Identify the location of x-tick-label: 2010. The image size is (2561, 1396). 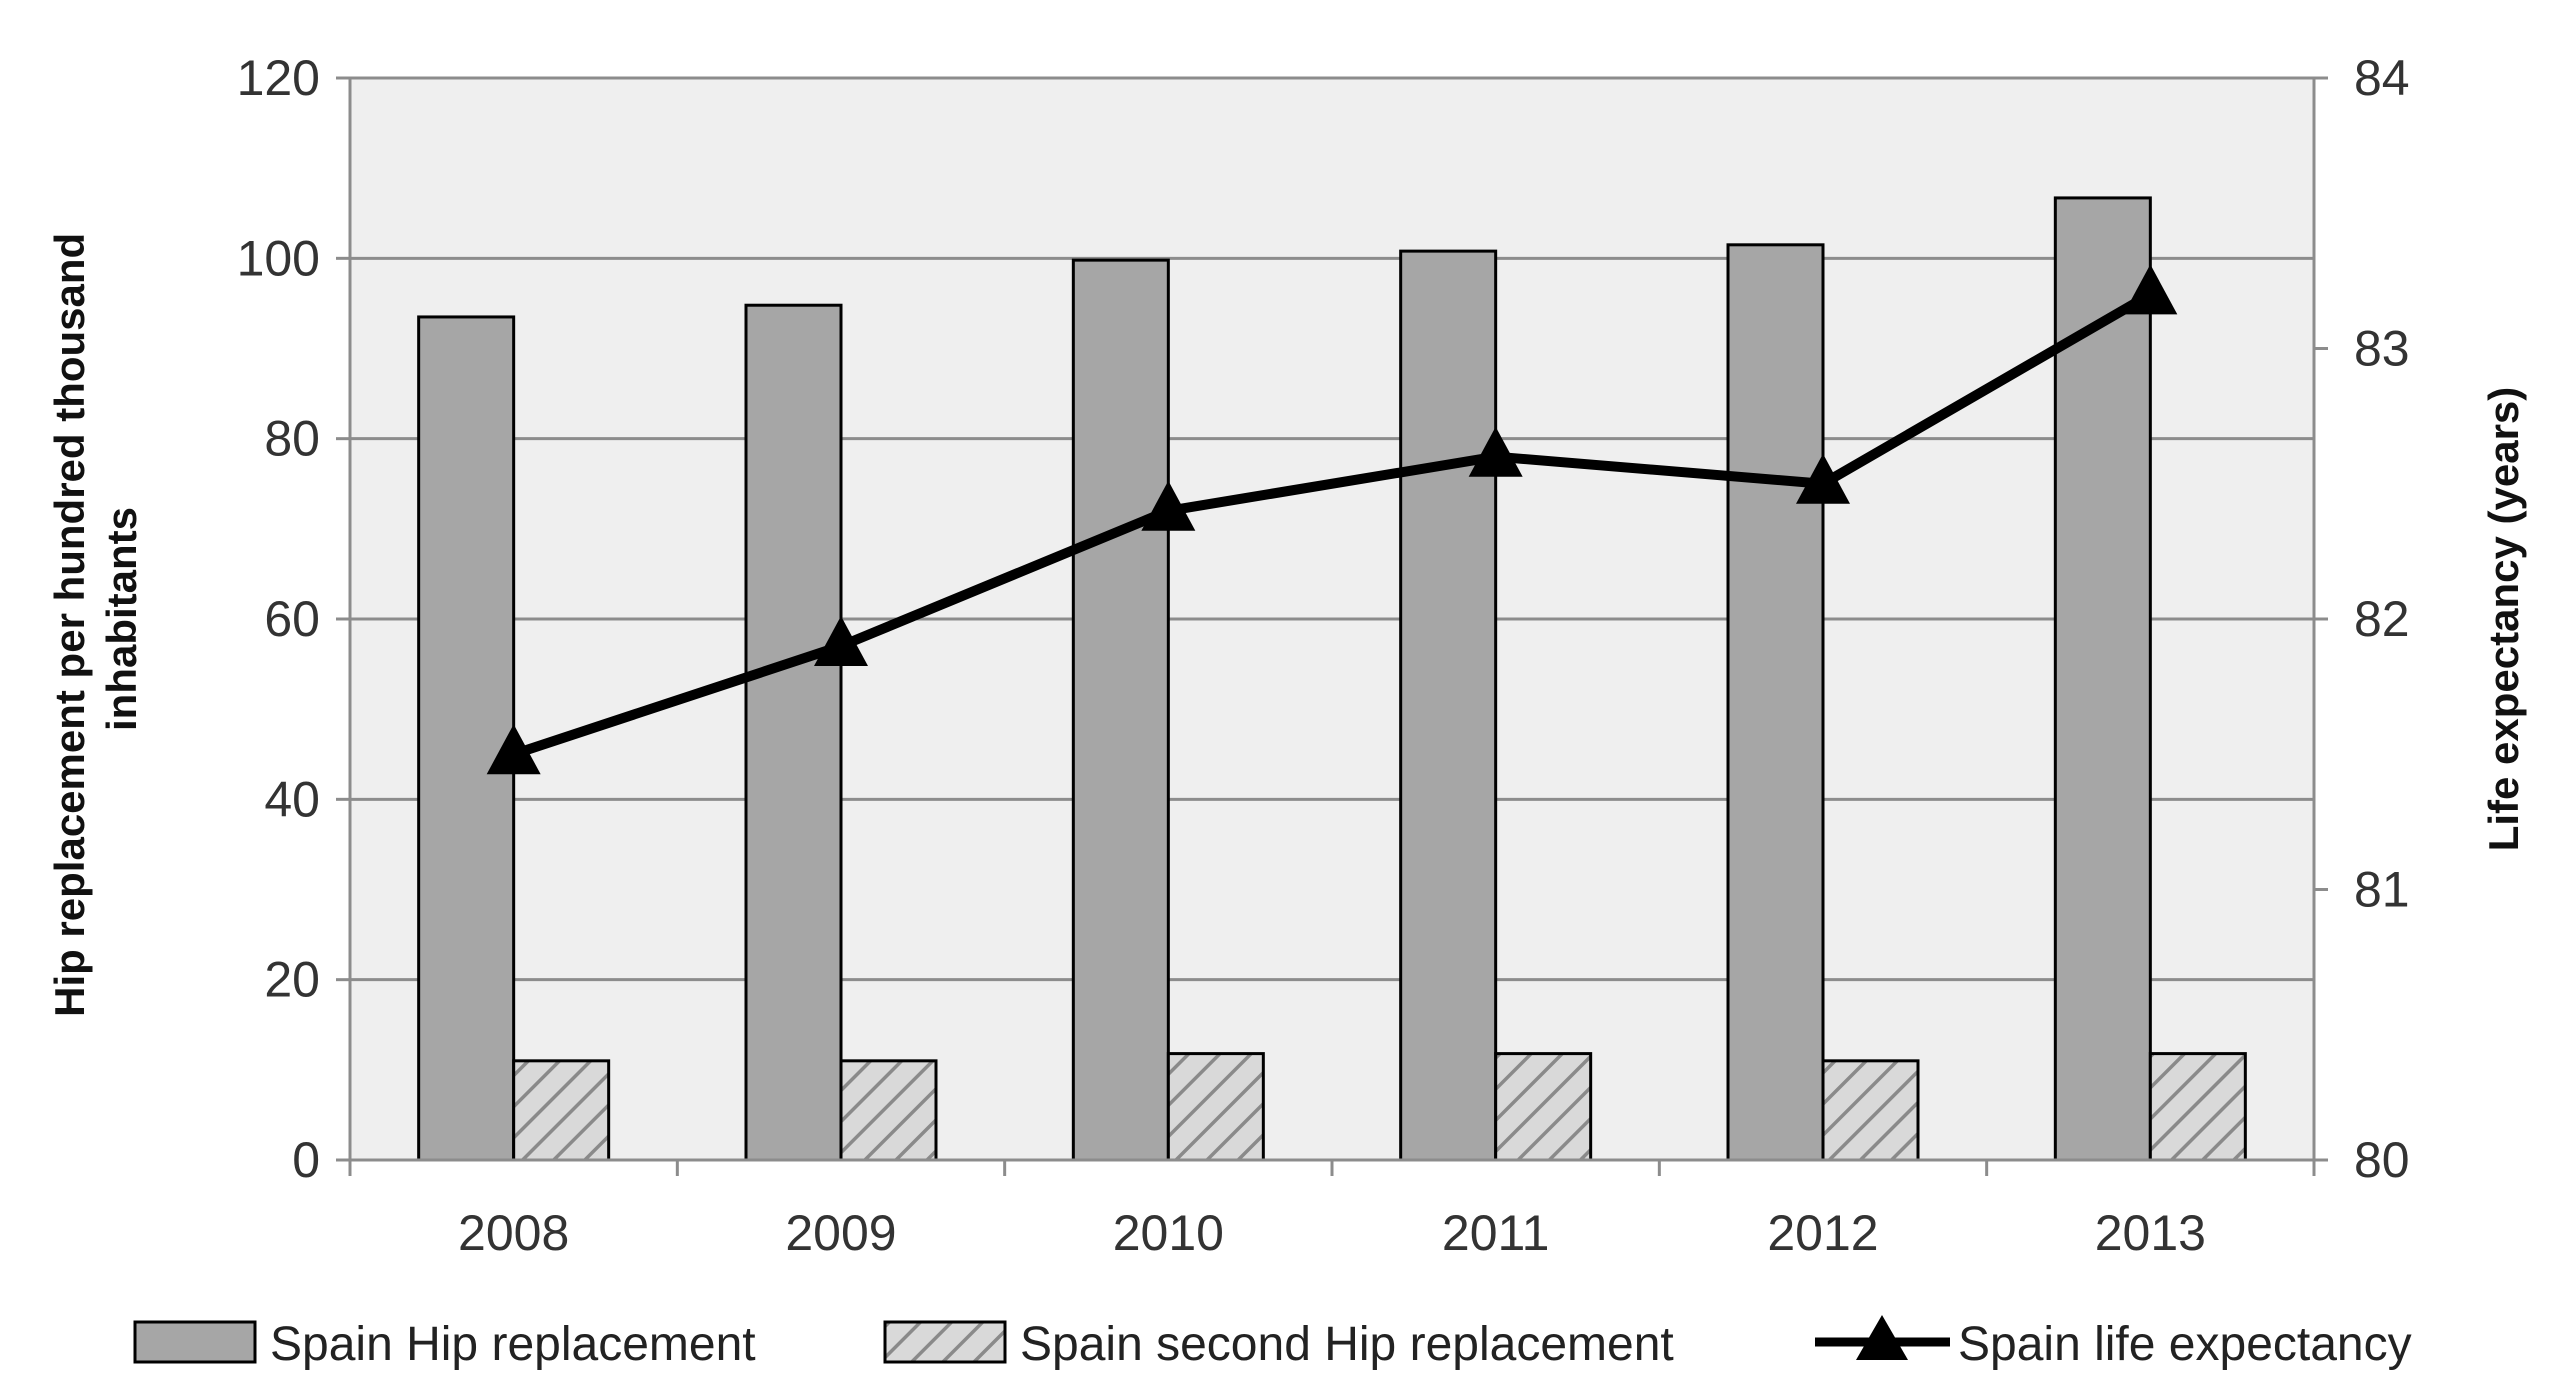
(1168, 1233).